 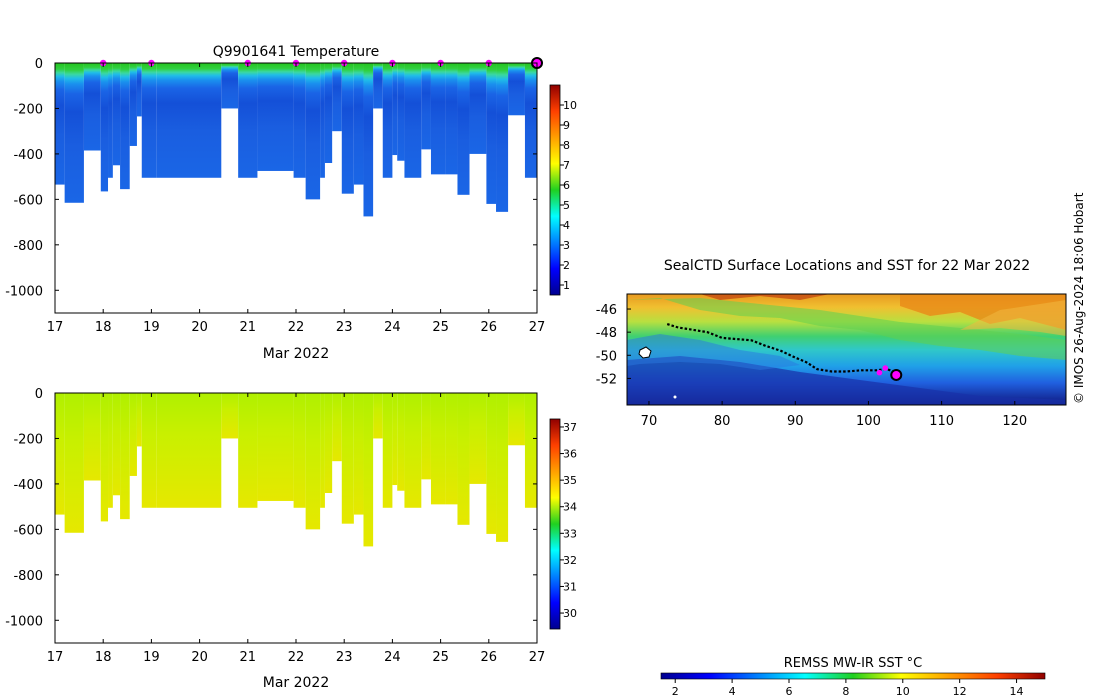 What do you see at coordinates (24, 291) in the screenshot?
I see `y-tick-label: -1000` at bounding box center [24, 291].